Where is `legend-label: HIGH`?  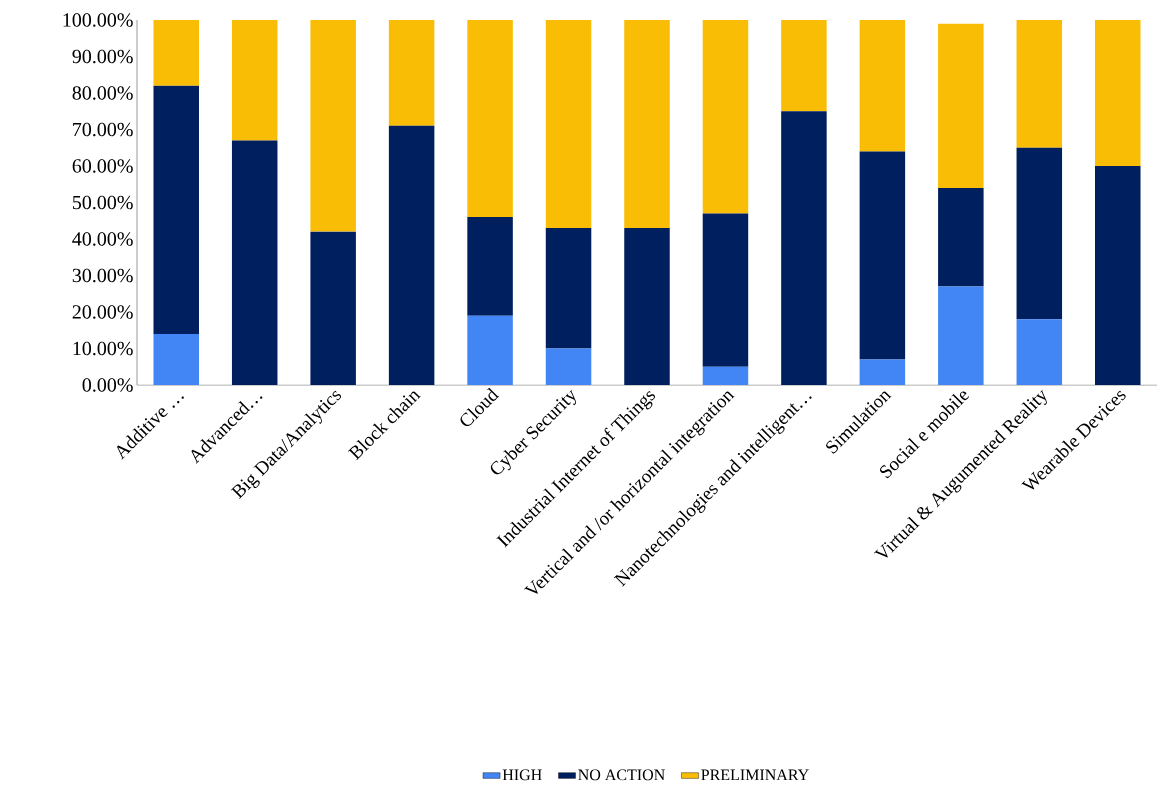 legend-label: HIGH is located at coordinates (522, 775).